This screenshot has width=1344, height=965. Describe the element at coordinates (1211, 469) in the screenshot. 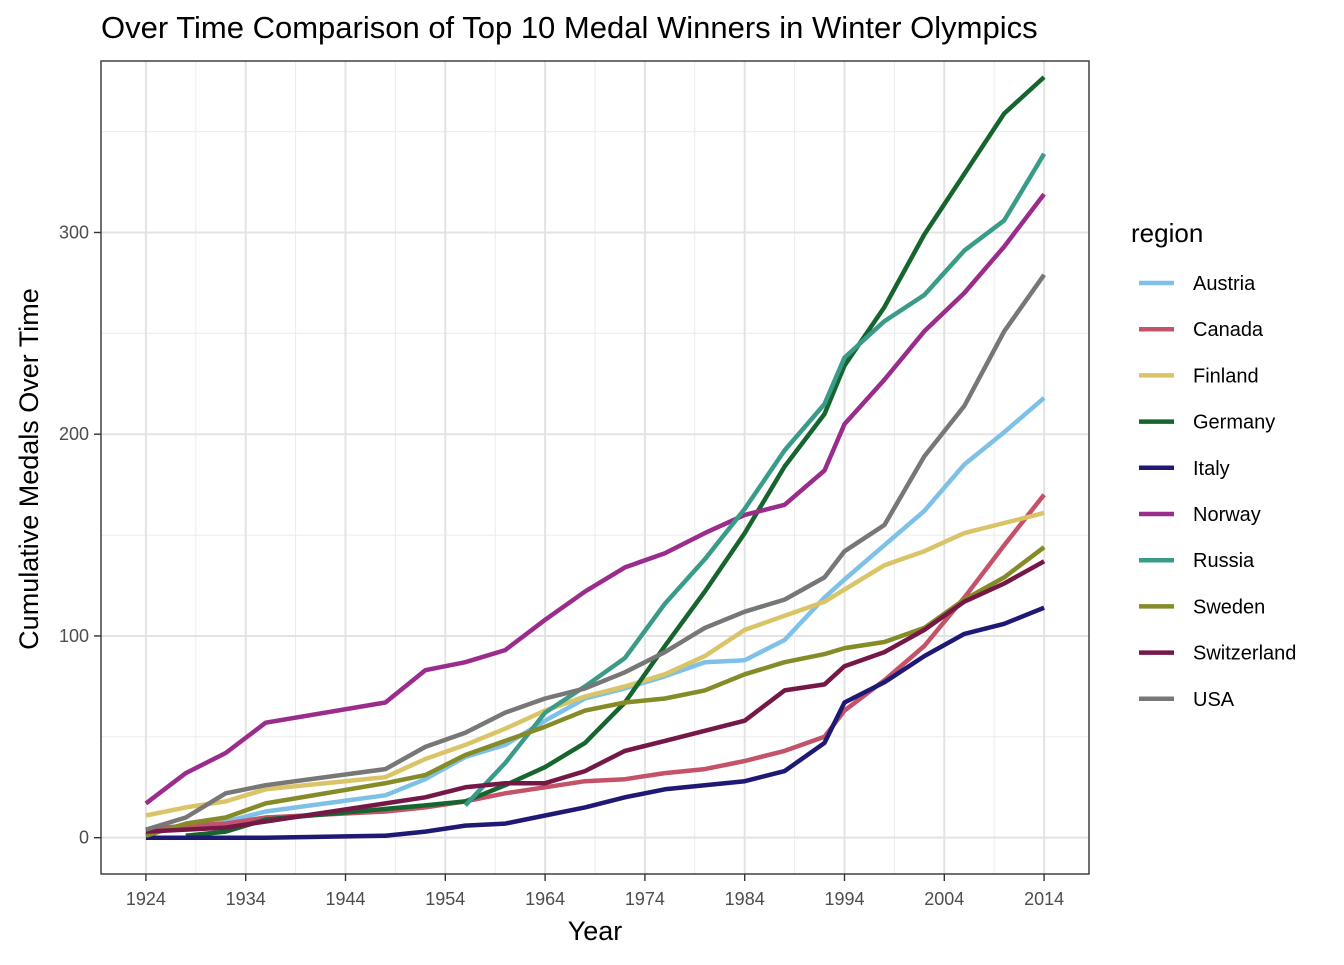

I see `legend-label: Italy` at that location.